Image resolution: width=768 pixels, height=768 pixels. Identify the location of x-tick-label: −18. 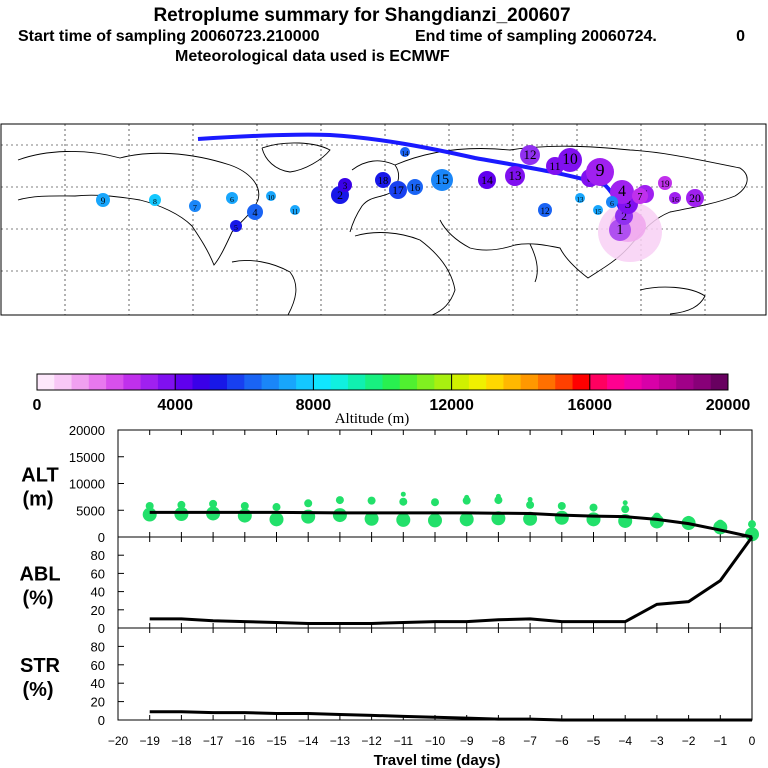
(181, 741).